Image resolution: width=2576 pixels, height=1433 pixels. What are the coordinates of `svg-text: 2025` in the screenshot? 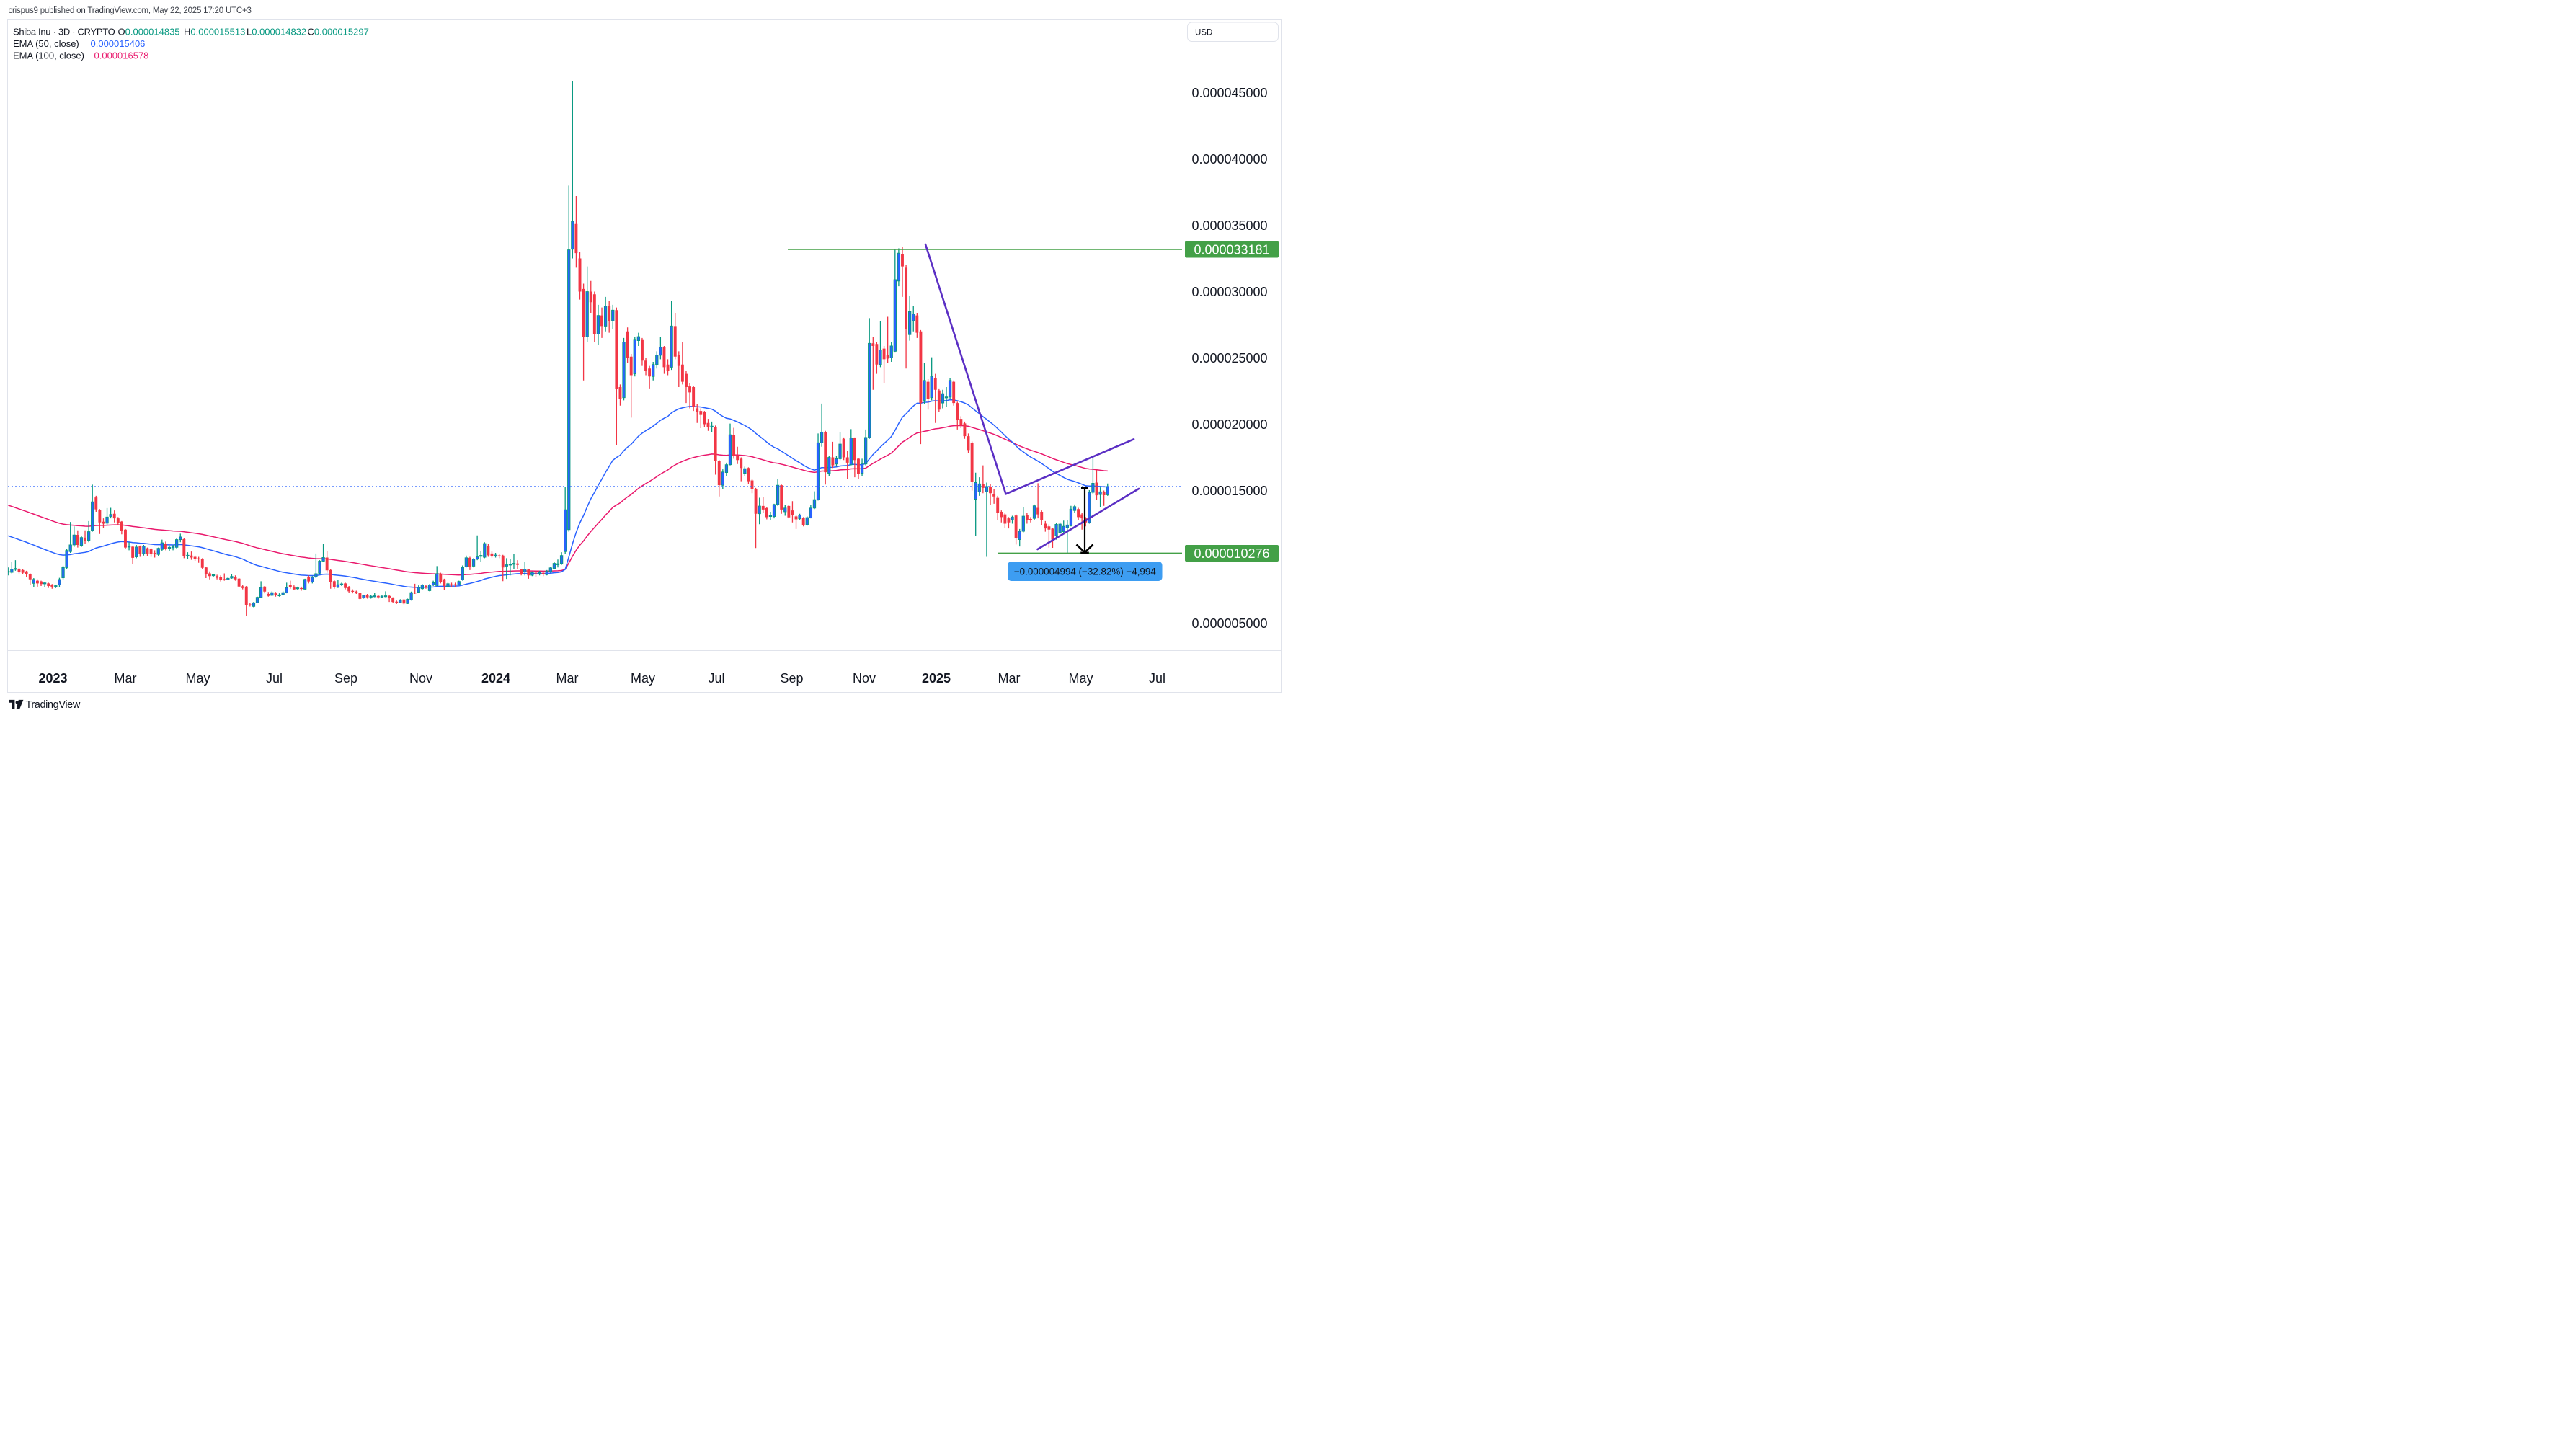 It's located at (936, 678).